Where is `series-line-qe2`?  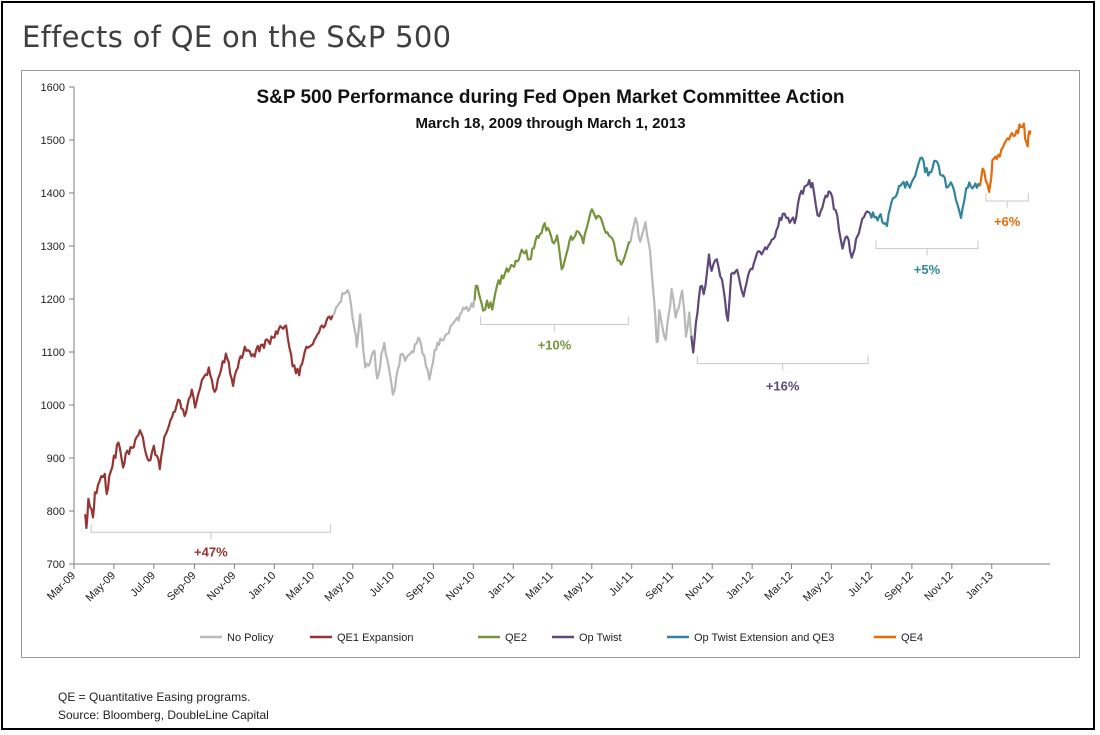
series-line-qe2 is located at coordinates (552, 260).